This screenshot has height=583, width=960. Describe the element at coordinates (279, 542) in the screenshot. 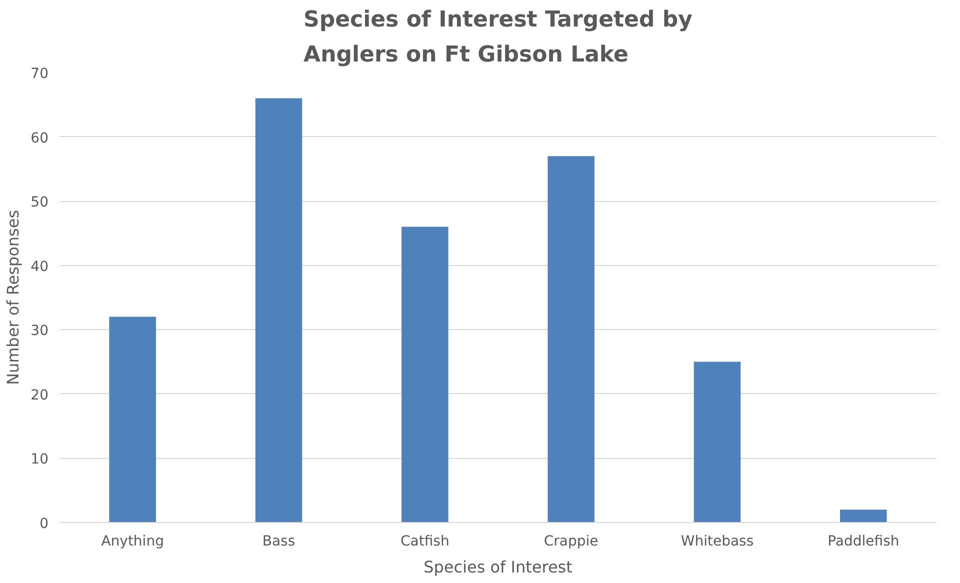

I see `x-tick-label: Bass` at that location.